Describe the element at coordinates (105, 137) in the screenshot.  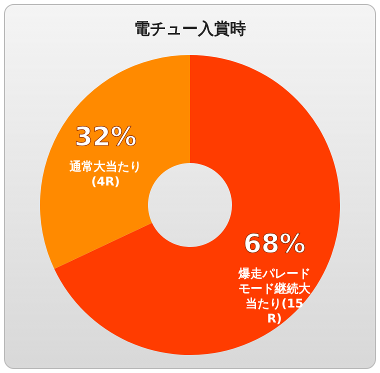
I see `data-label: 32%` at that location.